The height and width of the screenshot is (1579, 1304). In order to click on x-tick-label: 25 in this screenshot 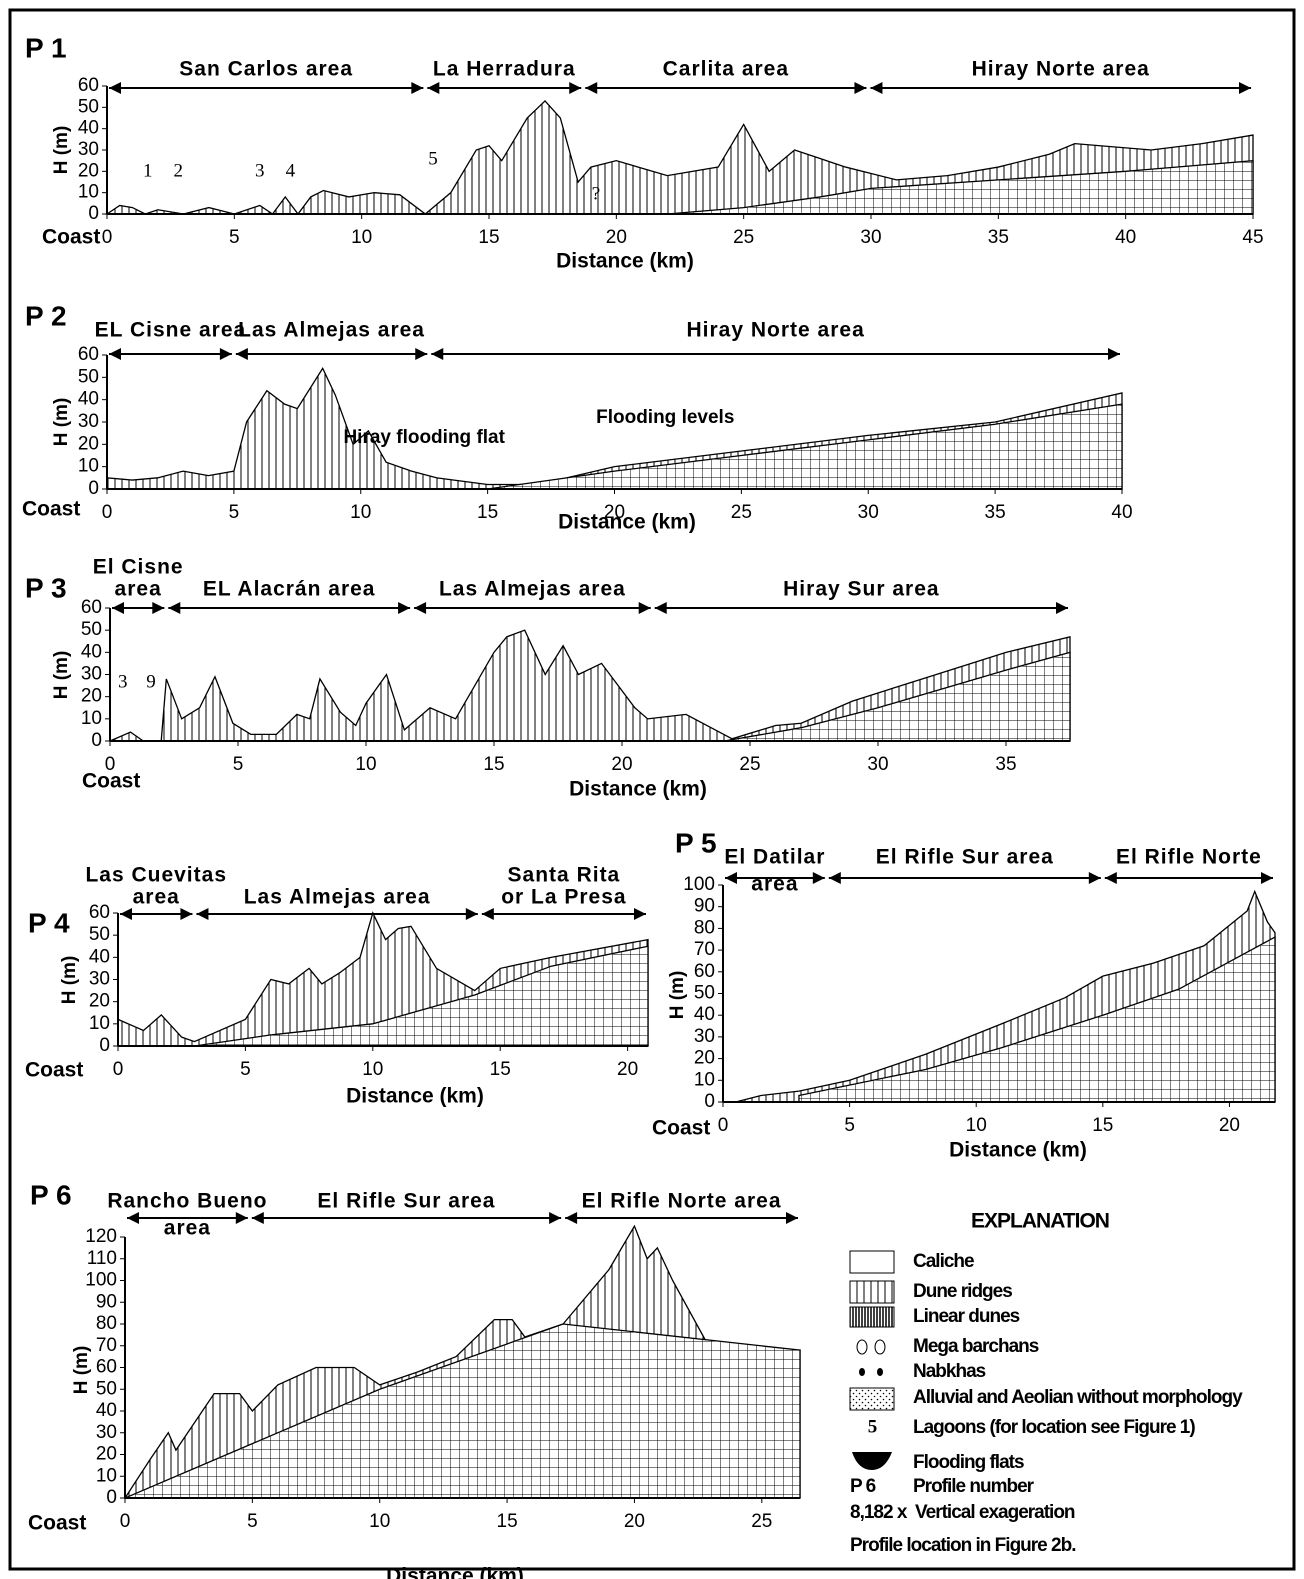, I will do `click(749, 764)`.